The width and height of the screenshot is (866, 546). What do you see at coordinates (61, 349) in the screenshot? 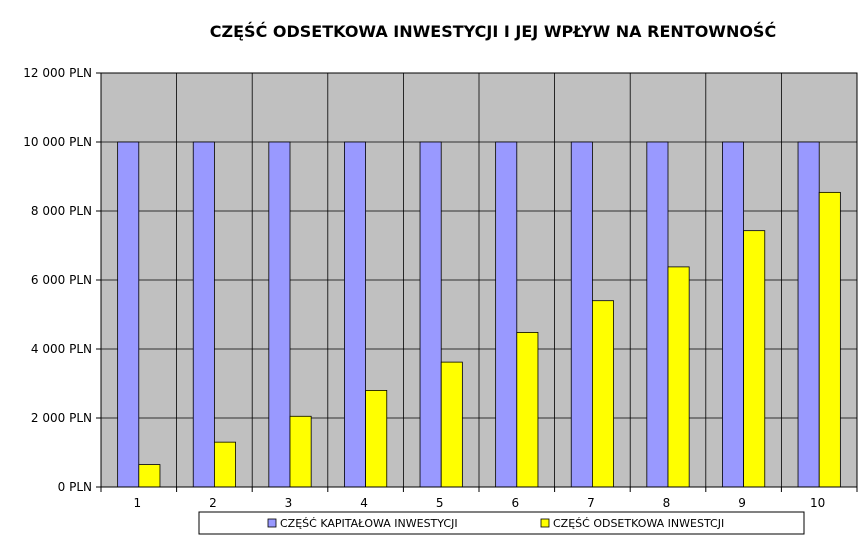
I see `y-tick-label: 4 000 PLN` at bounding box center [61, 349].